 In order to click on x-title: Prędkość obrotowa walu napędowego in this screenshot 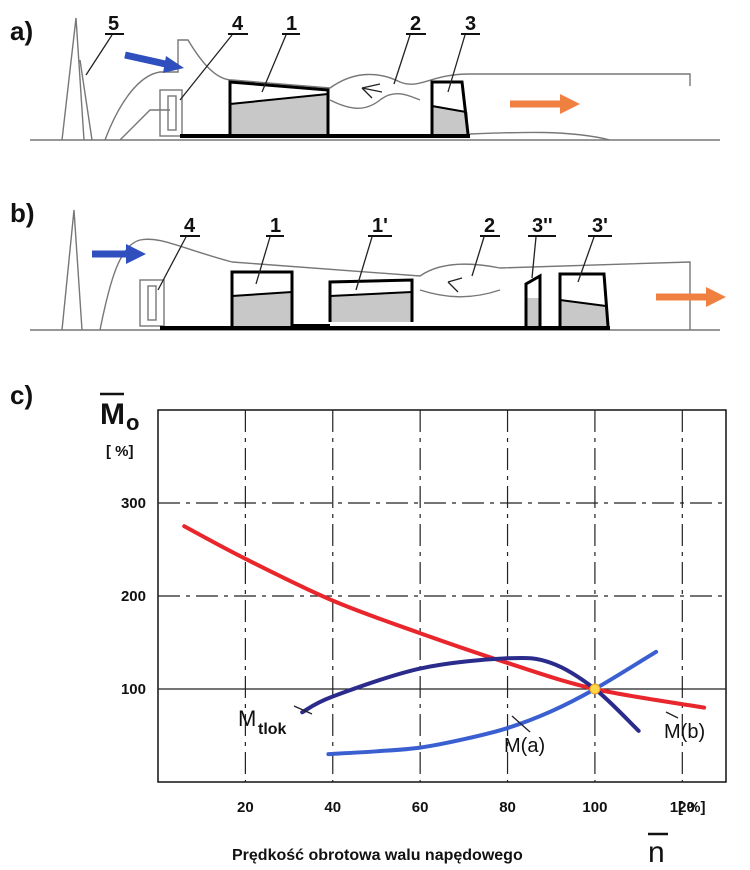, I will do `click(377, 855)`.